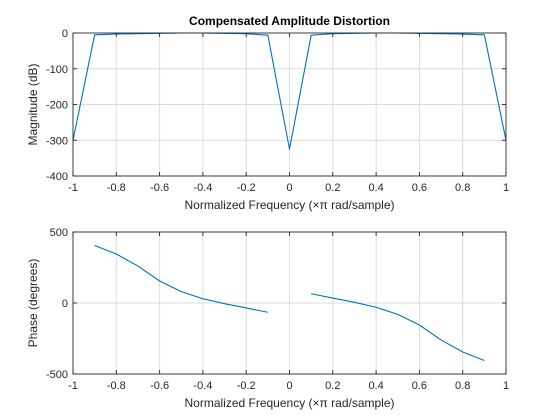  Describe the element at coordinates (57, 141) in the screenshot. I see `y-tick-label: -300` at that location.